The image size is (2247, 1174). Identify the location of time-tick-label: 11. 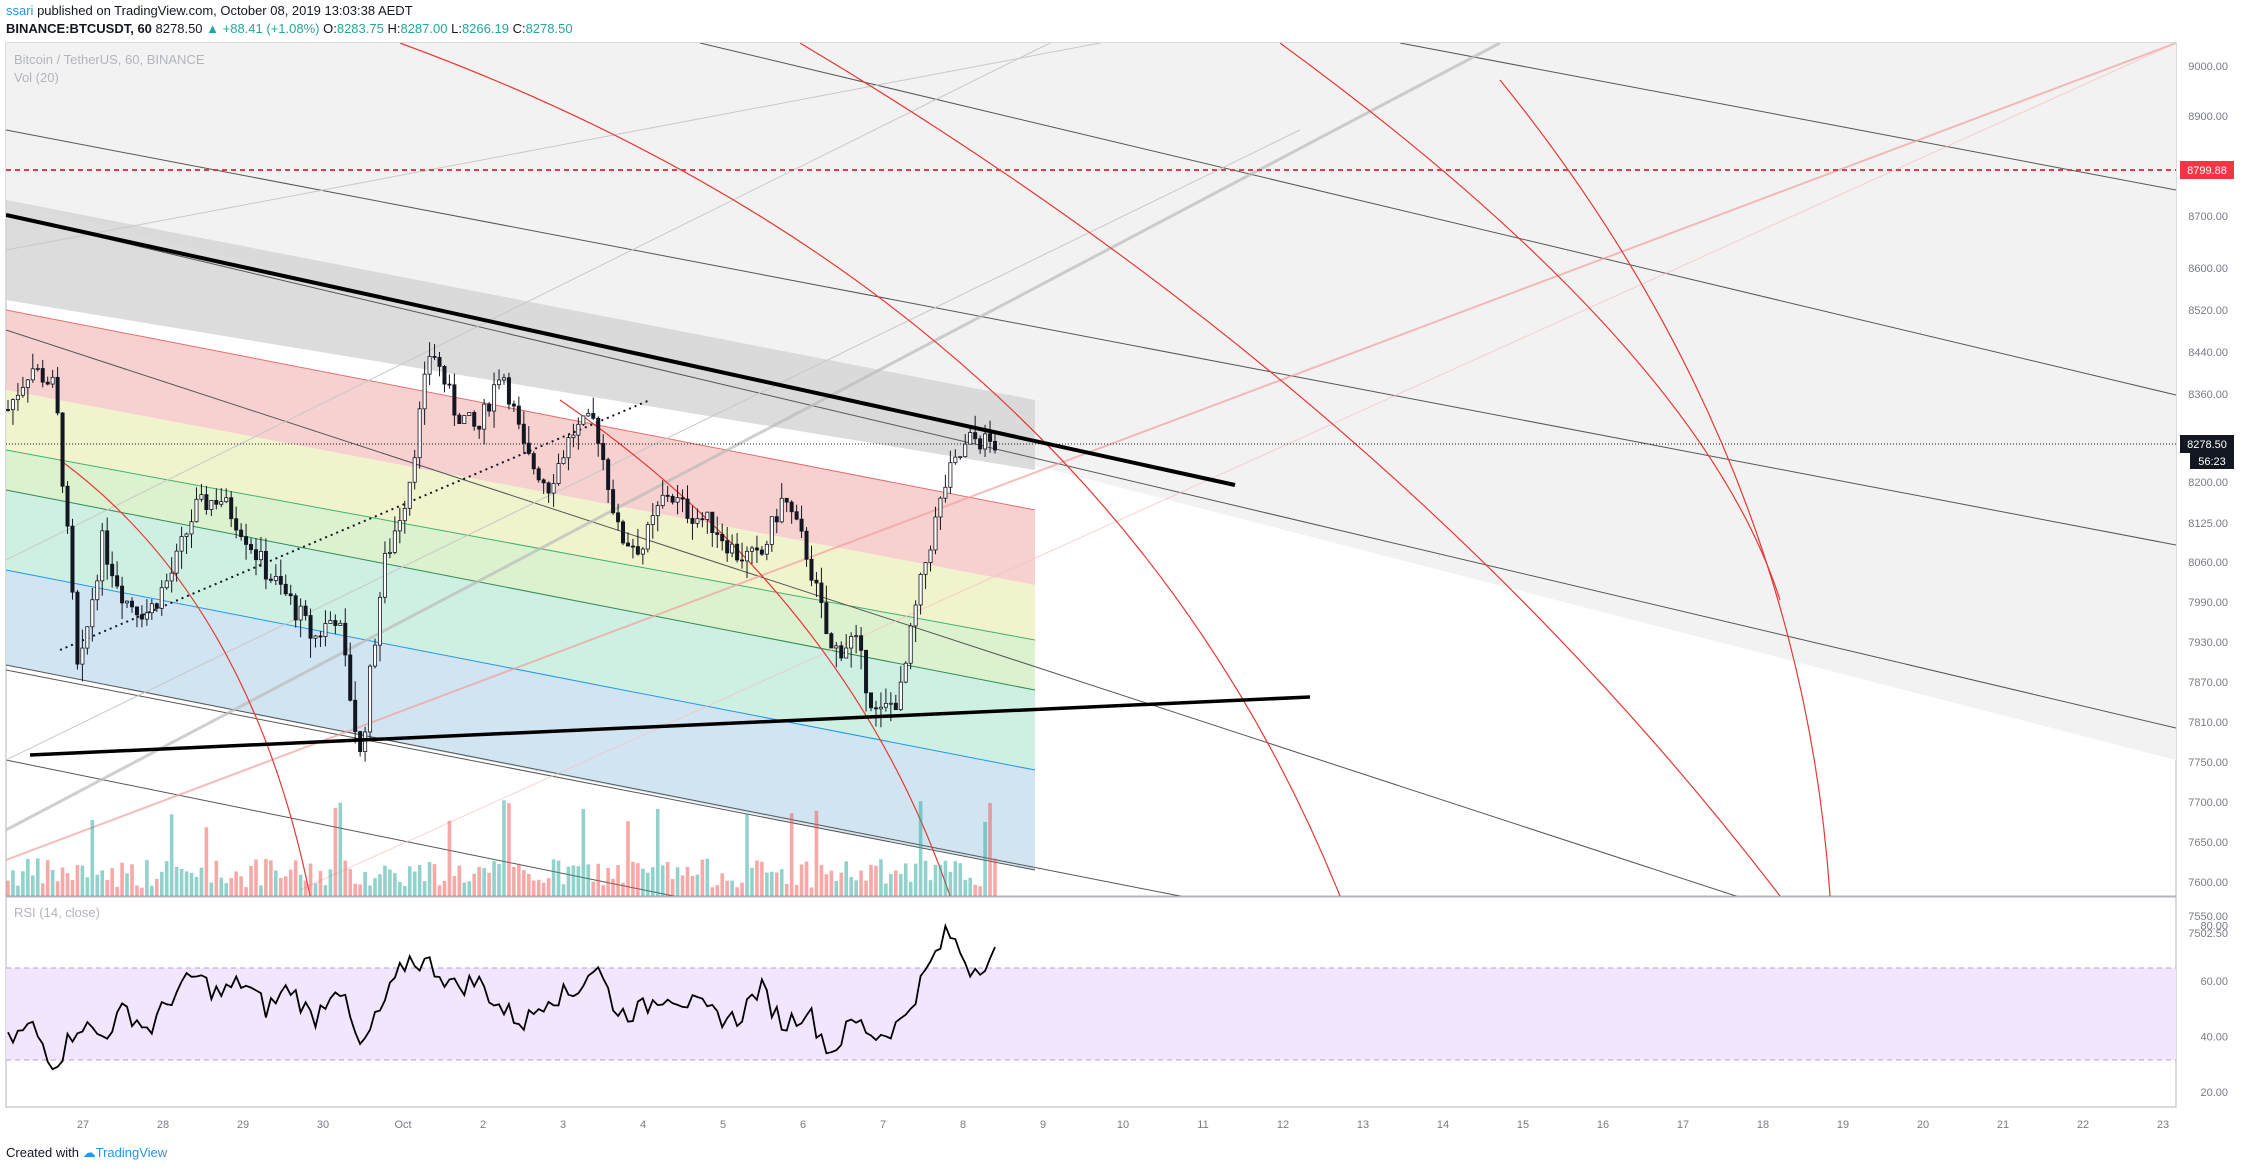
(1202, 1125).